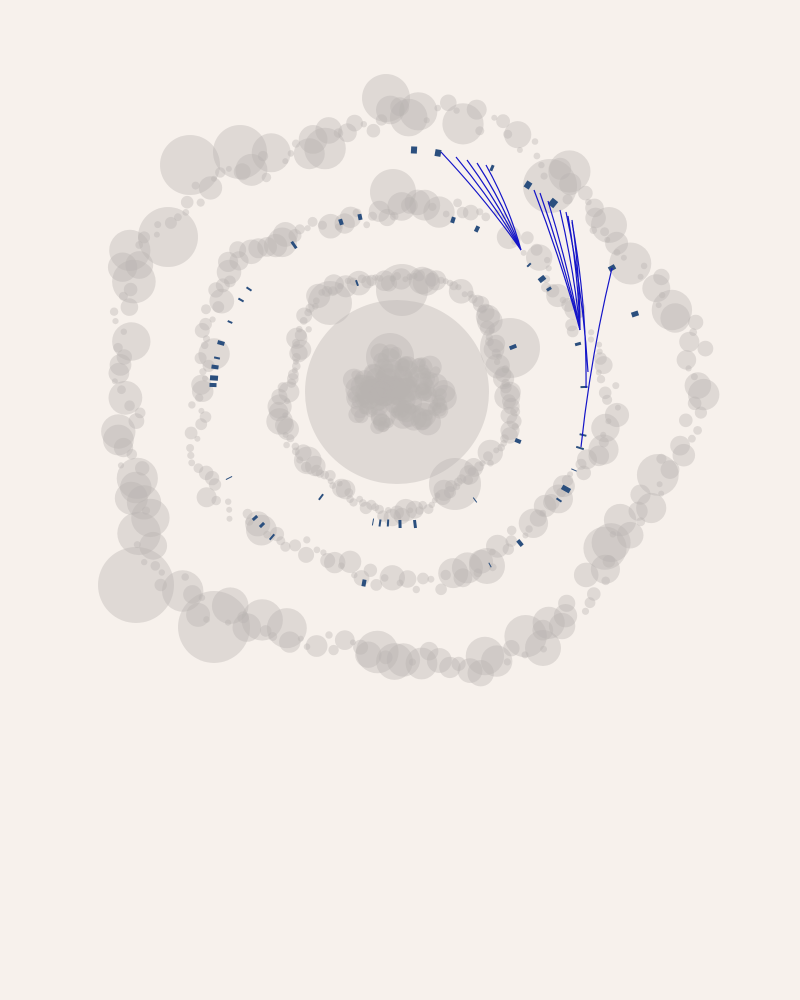  Describe the element at coordinates (499, 206) in the screenshot. I see `link-line` at that location.